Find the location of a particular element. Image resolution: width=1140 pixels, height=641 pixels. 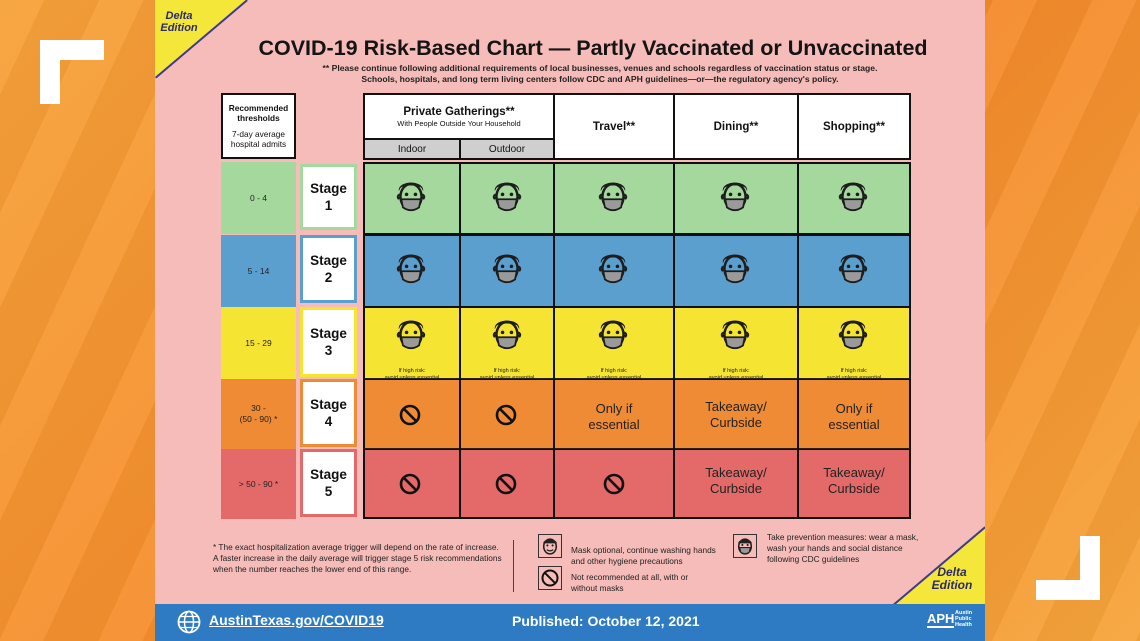

header-dining: Dining** is located at coordinates (736, 126).